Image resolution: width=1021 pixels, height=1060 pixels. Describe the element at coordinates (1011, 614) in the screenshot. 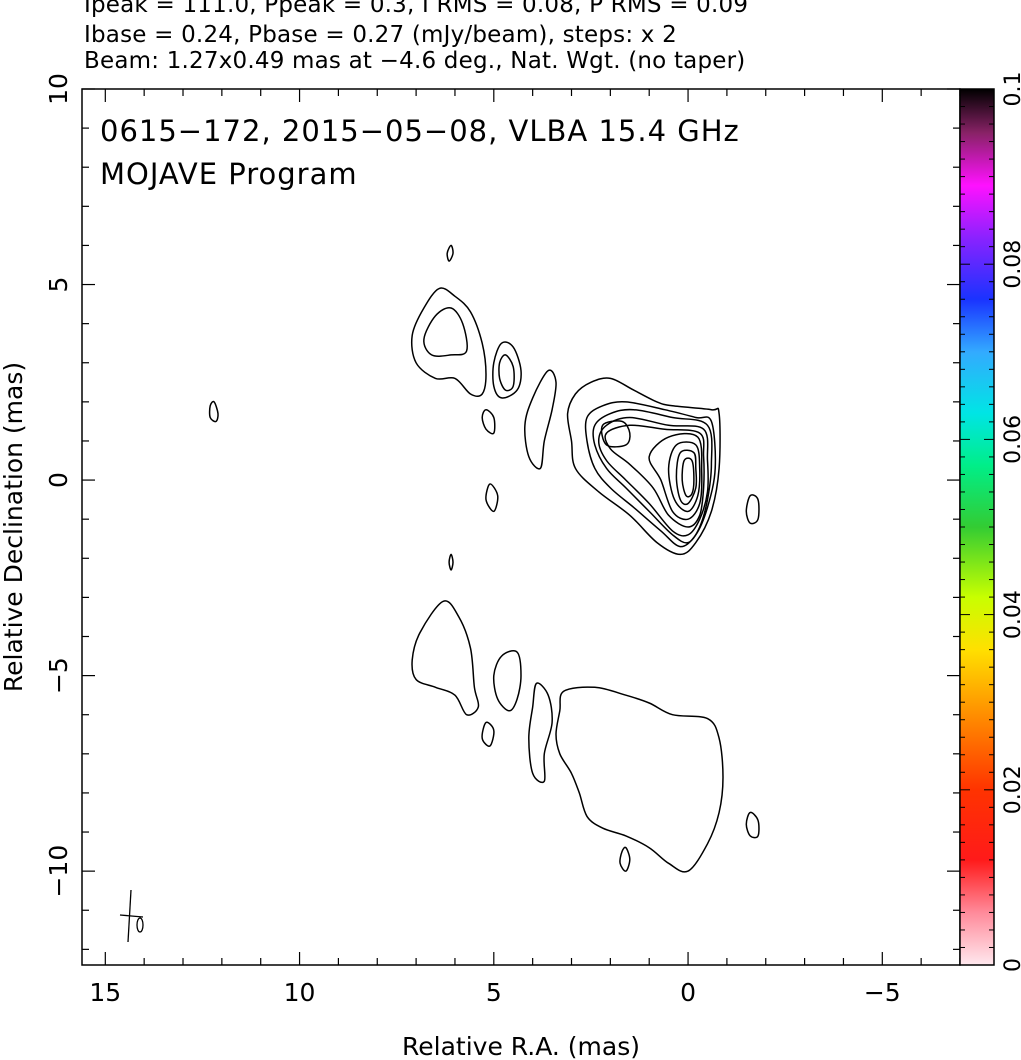

I see `colorbar-tick-label: 0.04` at that location.